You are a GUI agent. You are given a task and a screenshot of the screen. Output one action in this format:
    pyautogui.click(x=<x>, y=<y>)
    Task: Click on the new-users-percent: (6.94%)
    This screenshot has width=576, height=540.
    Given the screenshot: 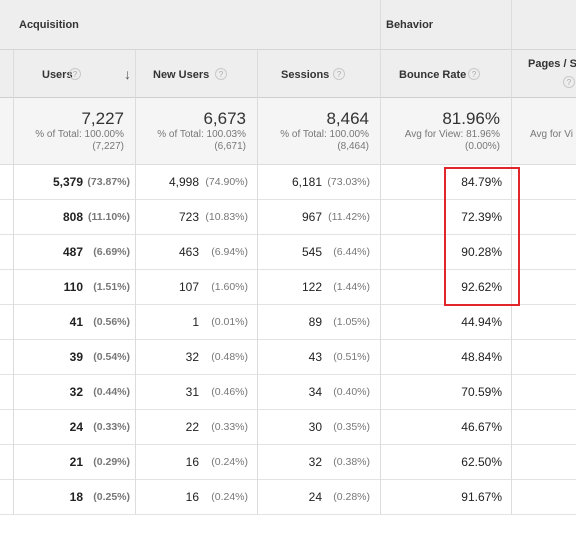 What is the action you would take?
    pyautogui.click(x=229, y=252)
    